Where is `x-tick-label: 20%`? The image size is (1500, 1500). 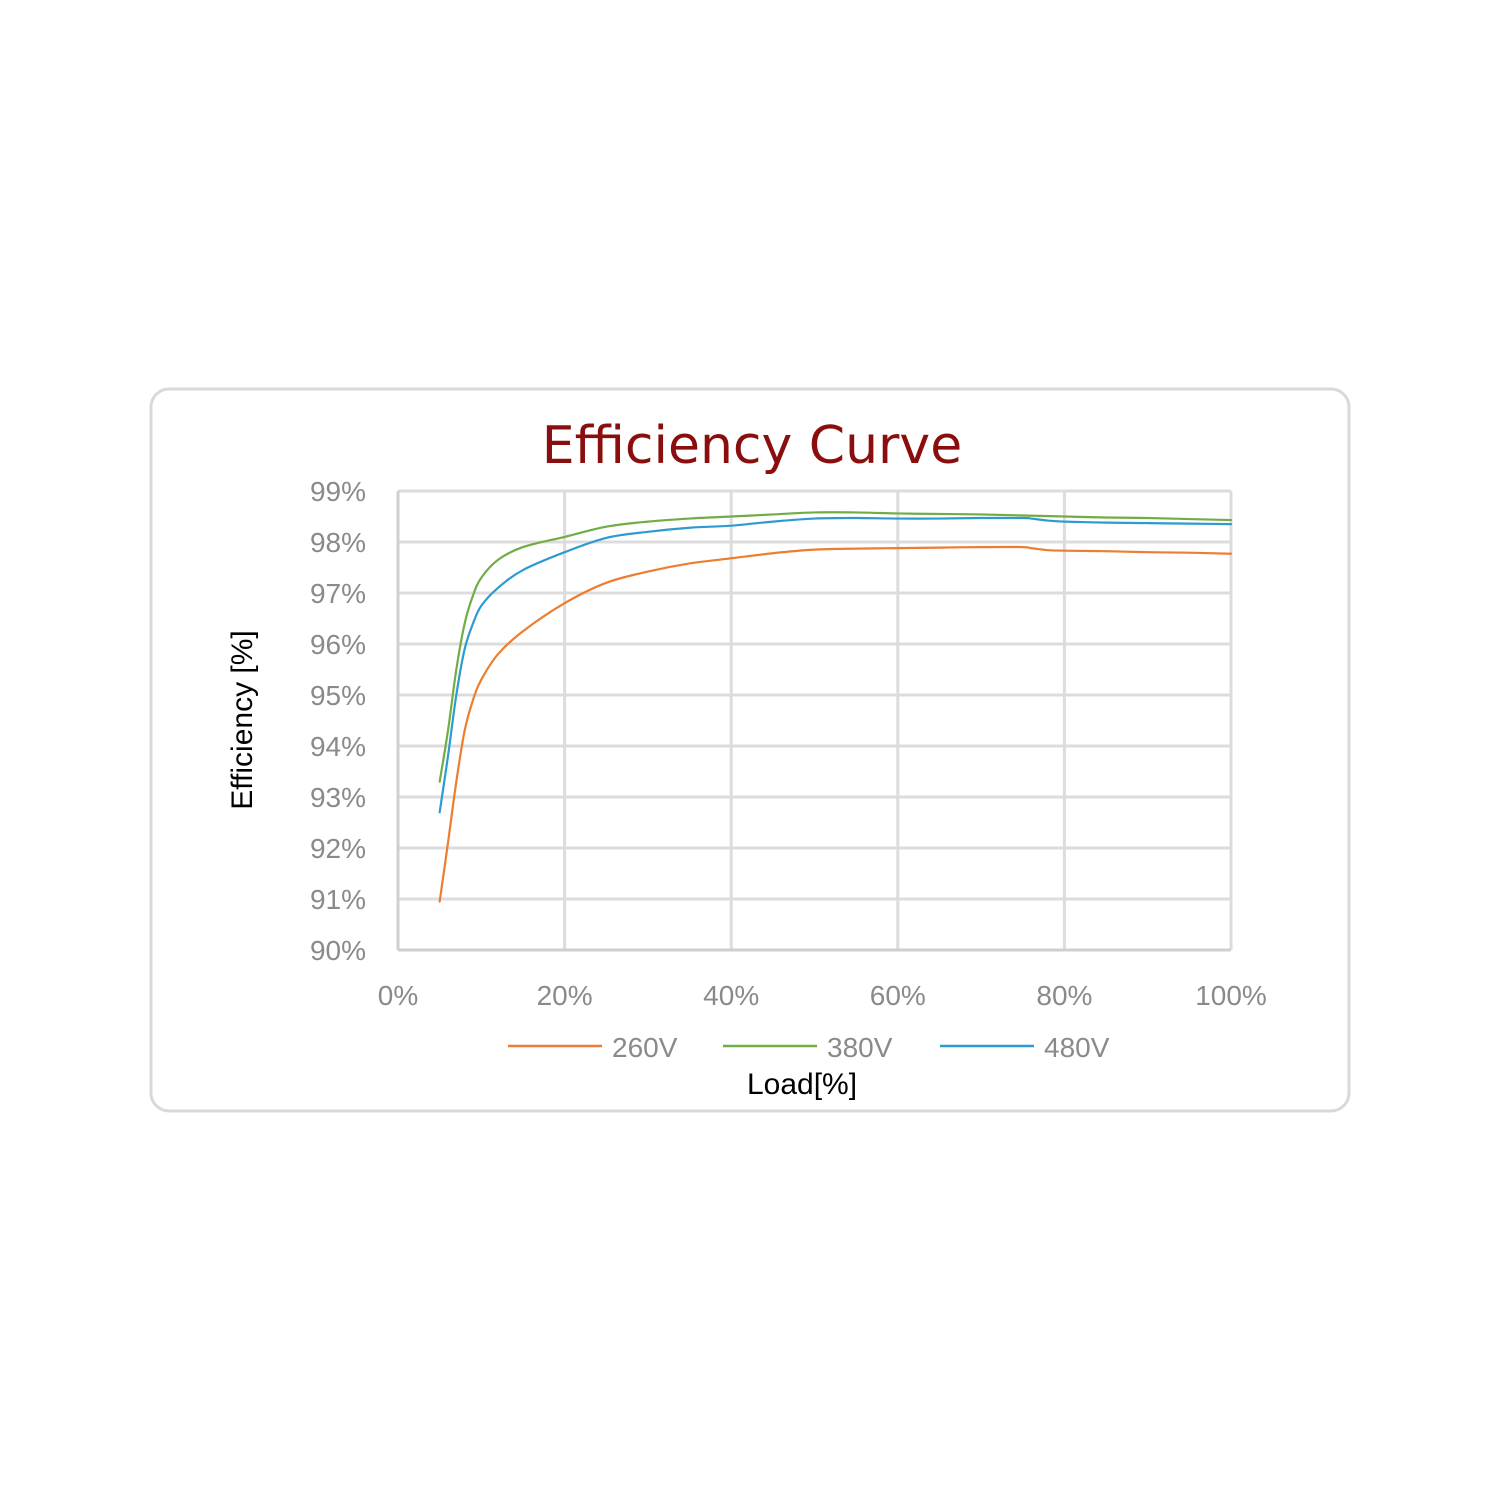
x-tick-label: 20% is located at coordinates (565, 995).